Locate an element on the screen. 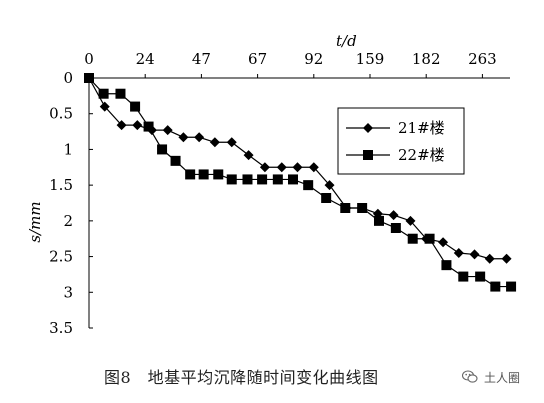  y-tick-label: 0 is located at coordinates (68, 78).